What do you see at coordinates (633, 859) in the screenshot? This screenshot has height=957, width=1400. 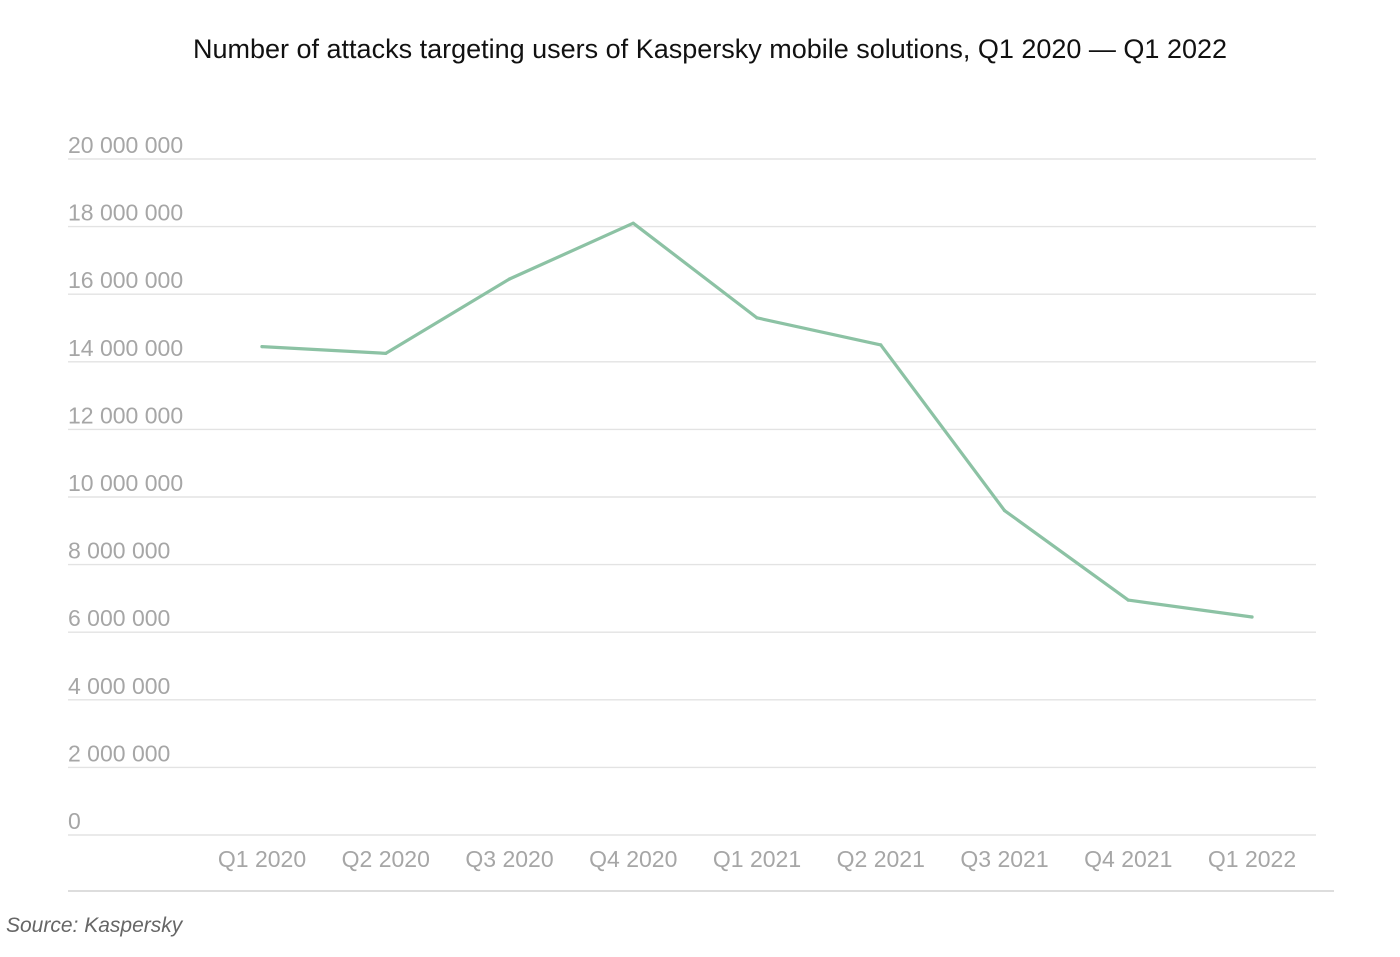 I see `x-tick-label-3: Q4 2020` at bounding box center [633, 859].